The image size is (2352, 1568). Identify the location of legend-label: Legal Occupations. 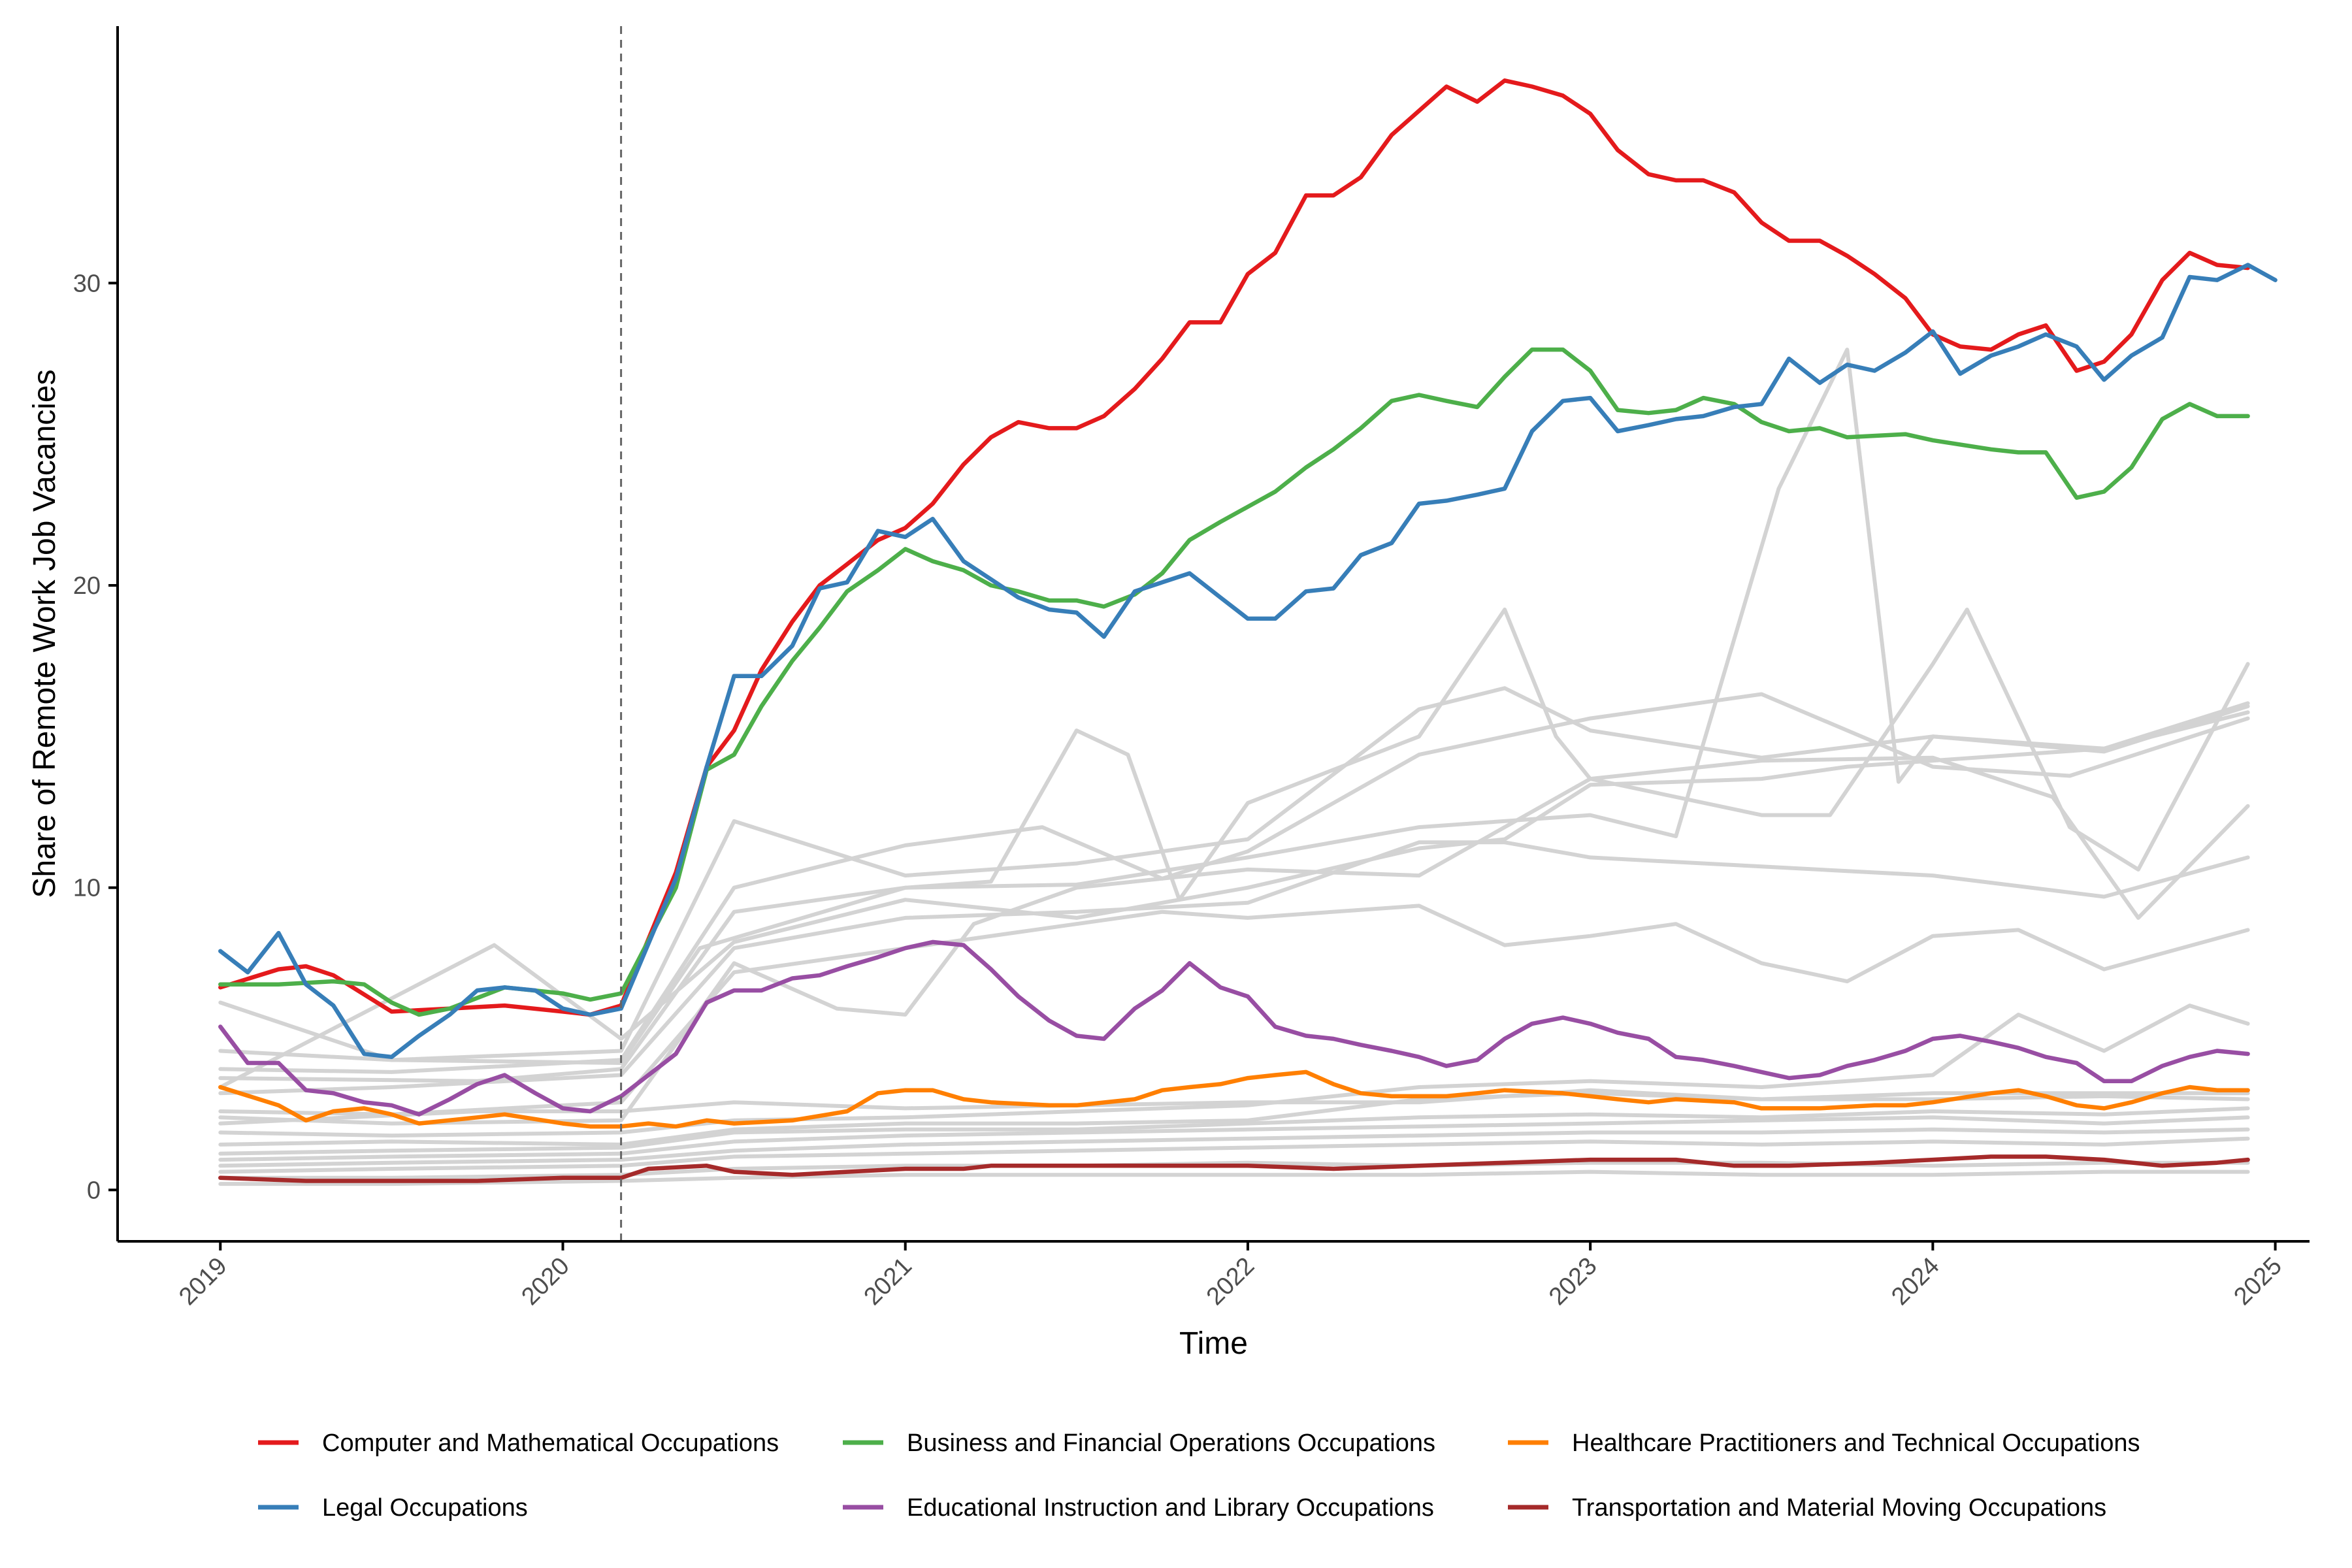
(425, 1508).